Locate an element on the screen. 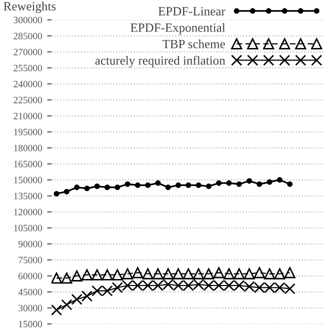 The image size is (332, 336). y-tick-label: 180000 is located at coordinates (28, 148).